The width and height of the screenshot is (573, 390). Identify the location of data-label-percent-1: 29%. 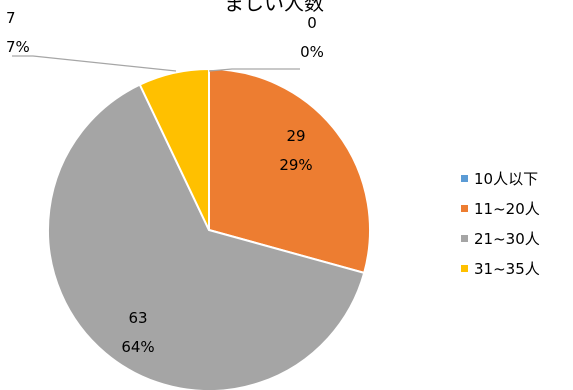
(295, 165).